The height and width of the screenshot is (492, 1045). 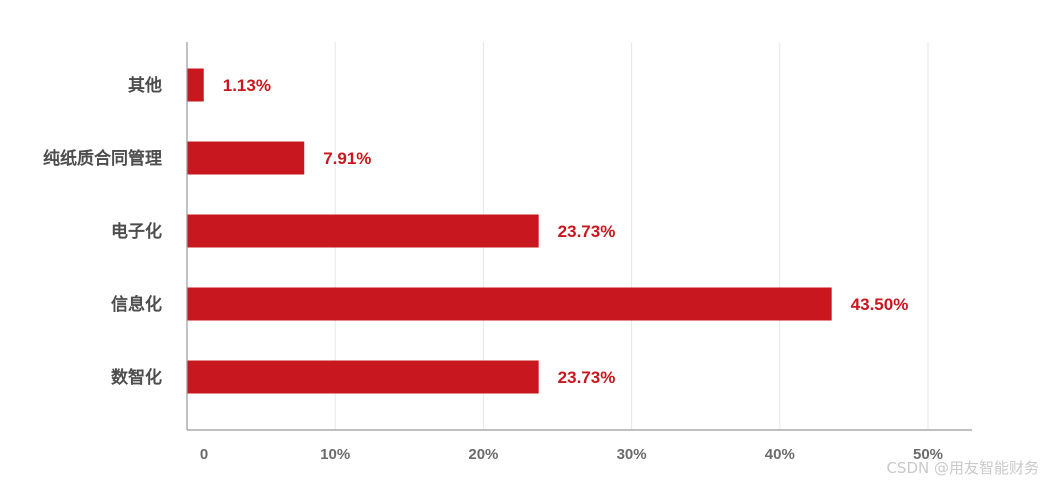 What do you see at coordinates (962, 468) in the screenshot?
I see `watermark: CSDN @用友智能财务` at bounding box center [962, 468].